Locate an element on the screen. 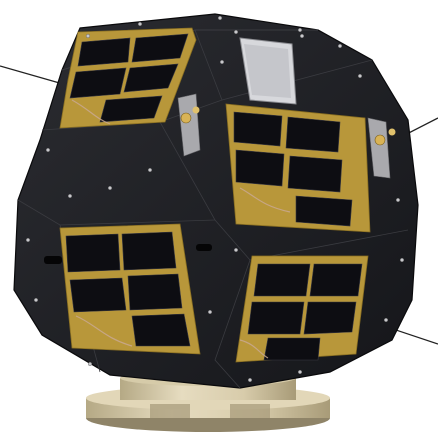 The width and height of the screenshot is (438, 438). solar-panel-top-left is located at coordinates (128, 78).